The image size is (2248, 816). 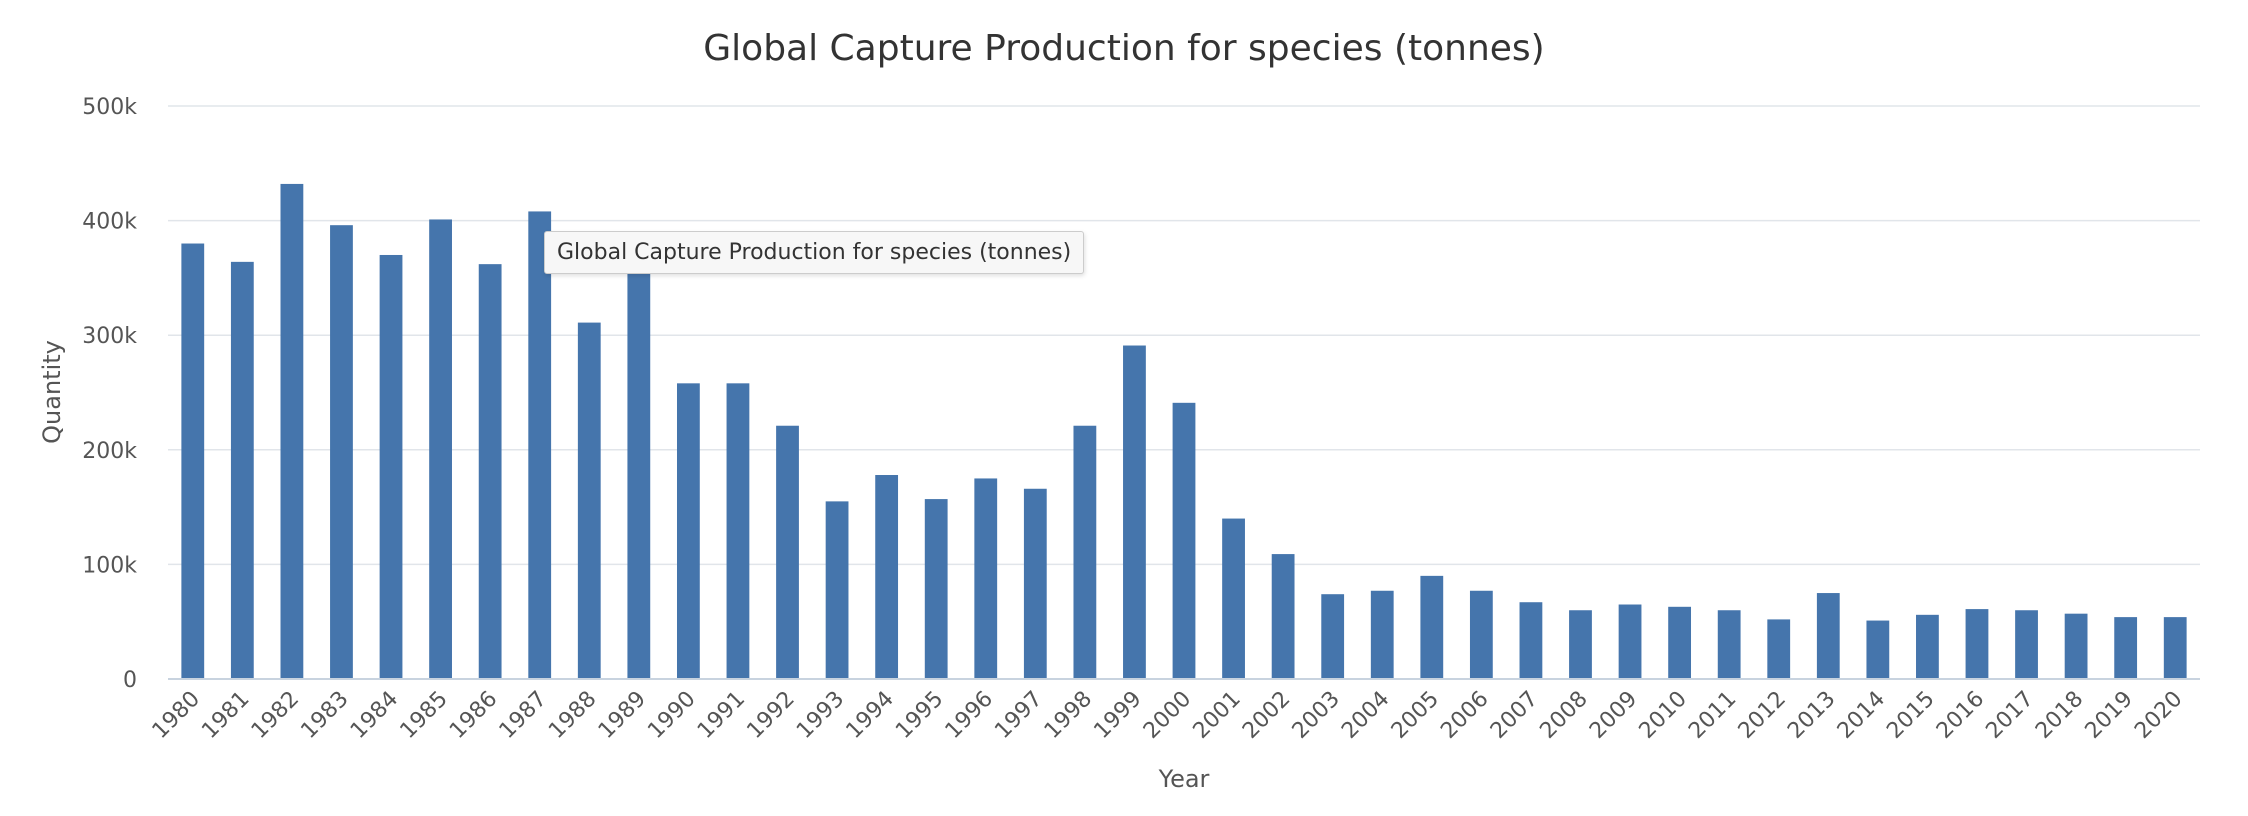 What do you see at coordinates (1811, 715) in the screenshot?
I see `x-tick-label: 2013` at bounding box center [1811, 715].